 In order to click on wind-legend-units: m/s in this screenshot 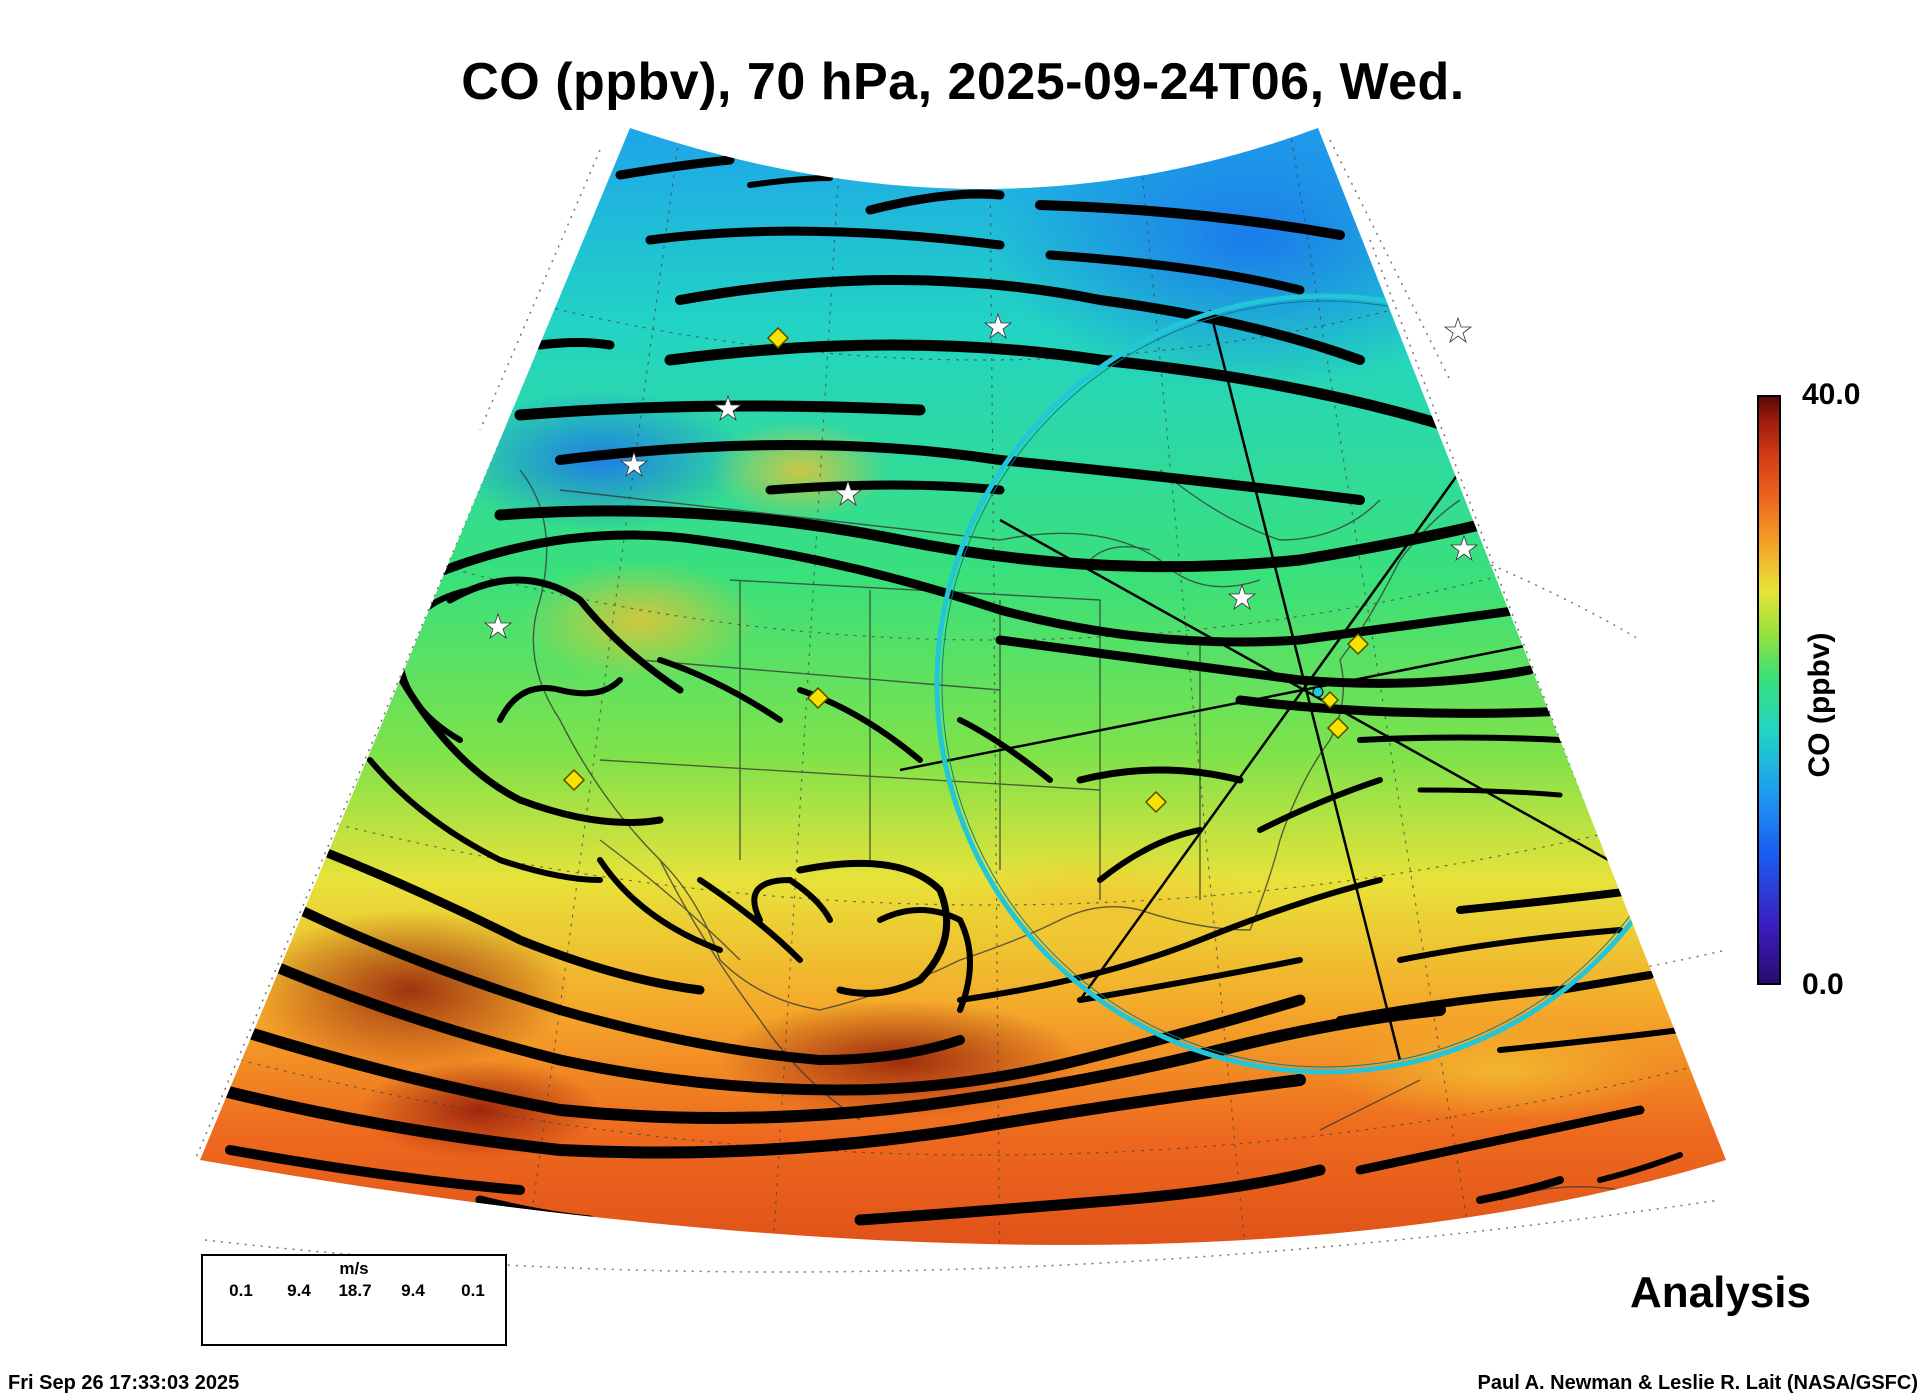, I will do `click(354, 1268)`.